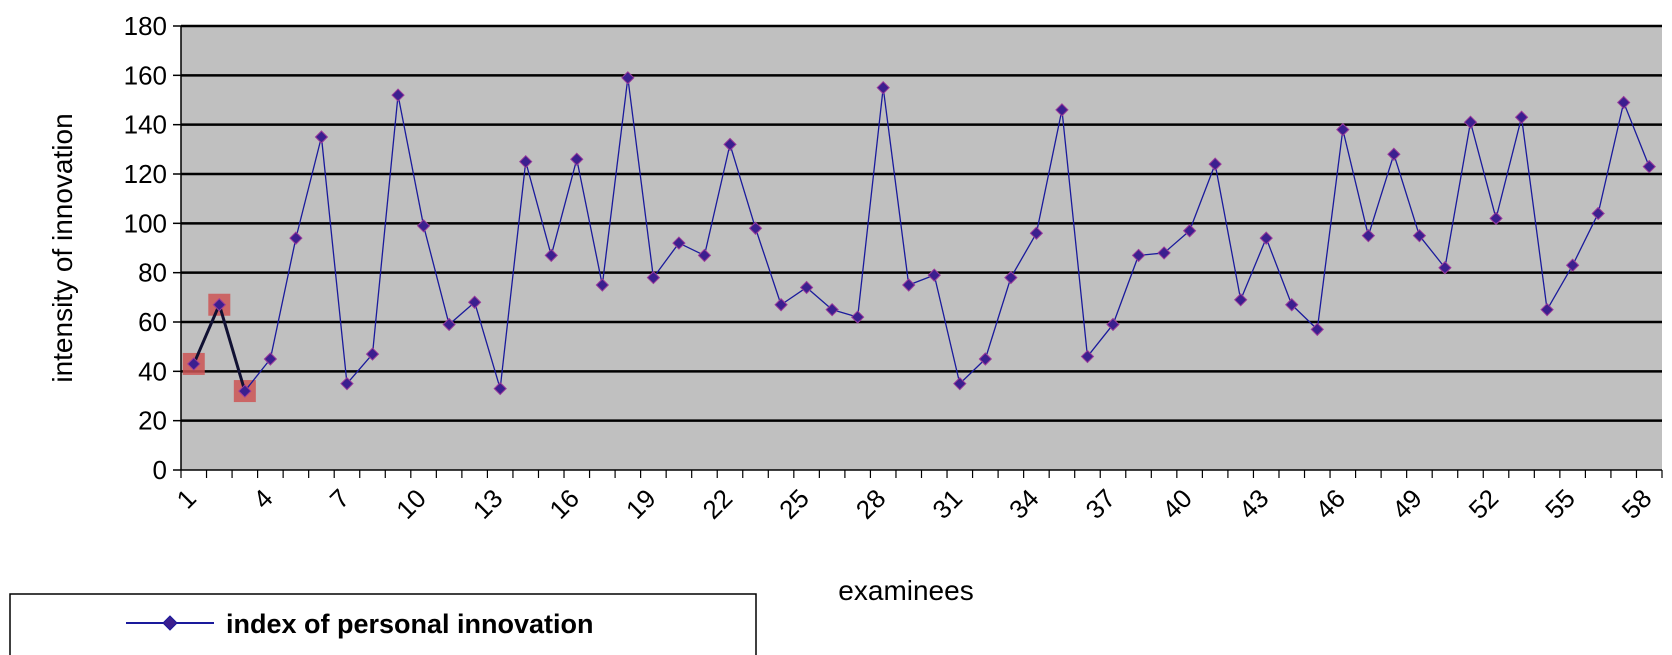 The width and height of the screenshot is (1672, 655). Describe the element at coordinates (262, 498) in the screenshot. I see `x-tick-label: 4` at that location.